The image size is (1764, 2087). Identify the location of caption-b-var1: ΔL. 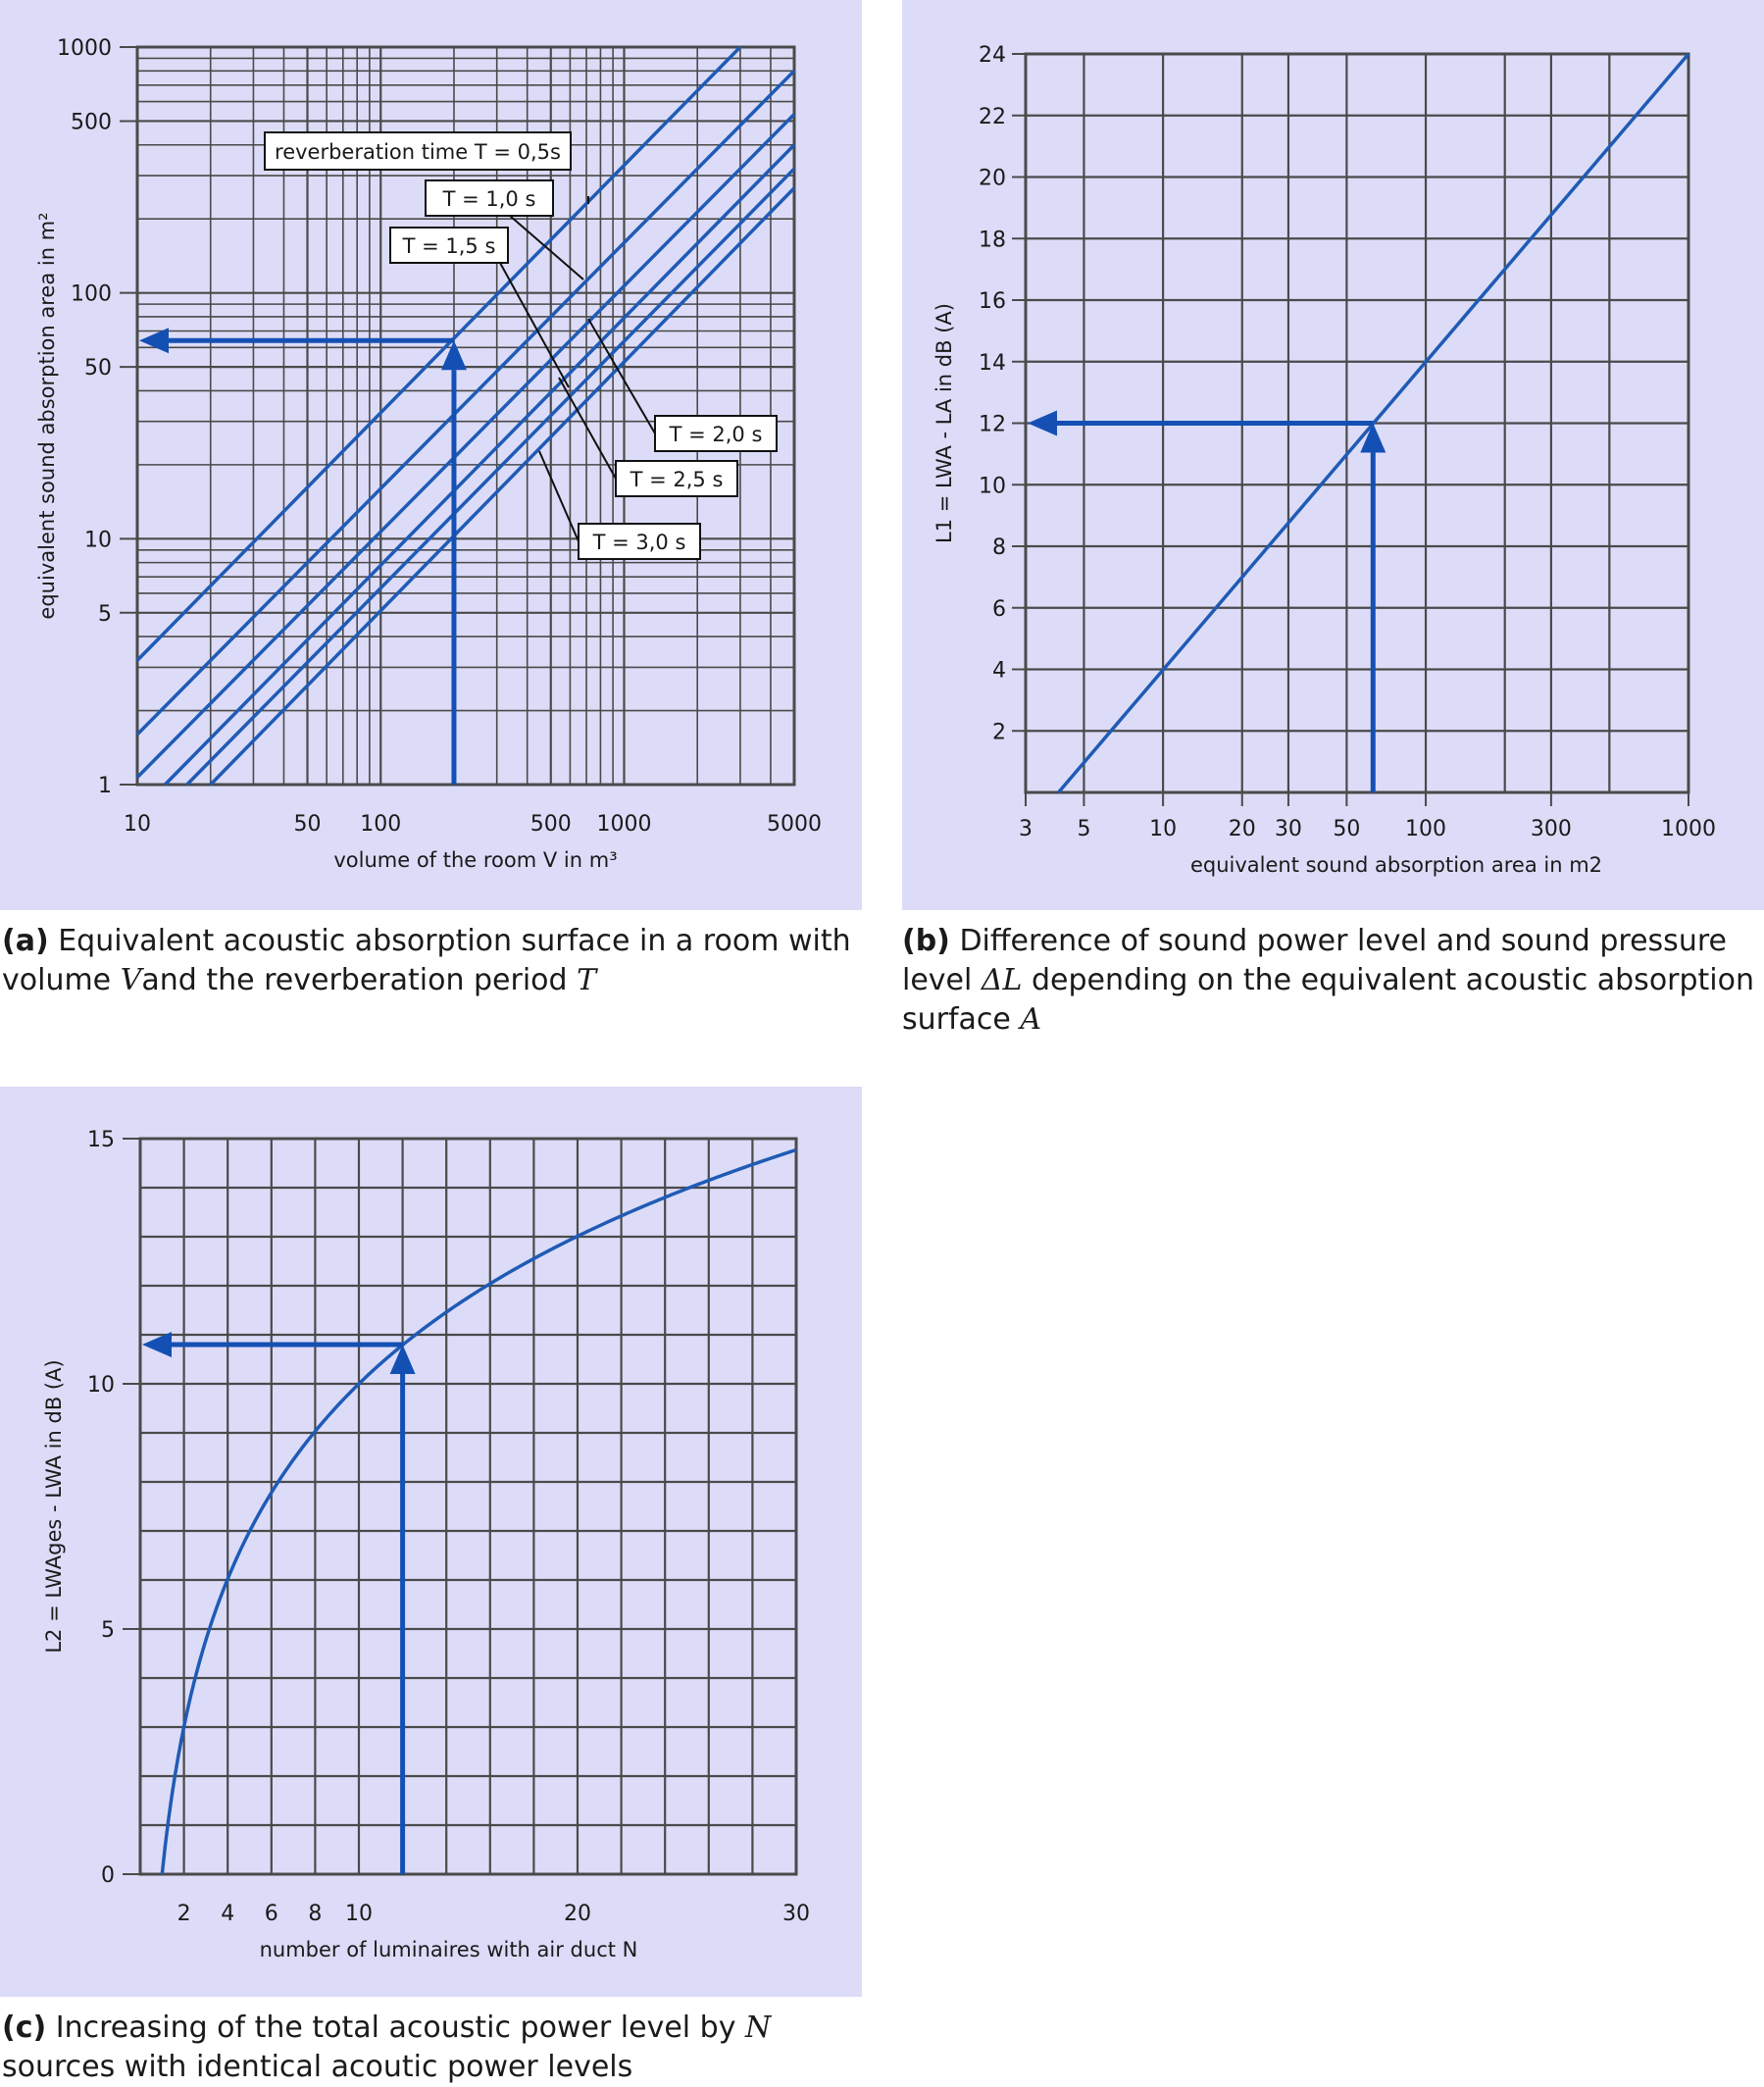
(1002, 980).